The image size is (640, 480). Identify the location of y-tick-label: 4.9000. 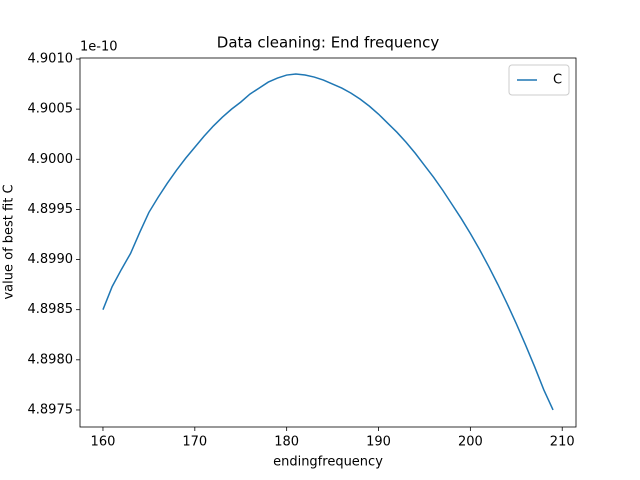
(51, 159).